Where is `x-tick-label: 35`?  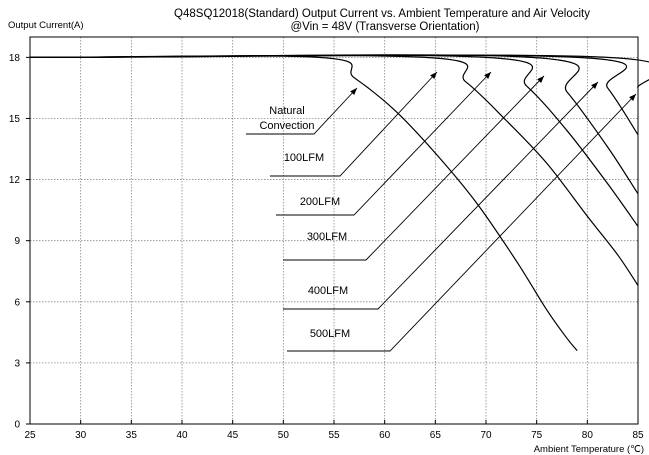
x-tick-label: 35 is located at coordinates (132, 435).